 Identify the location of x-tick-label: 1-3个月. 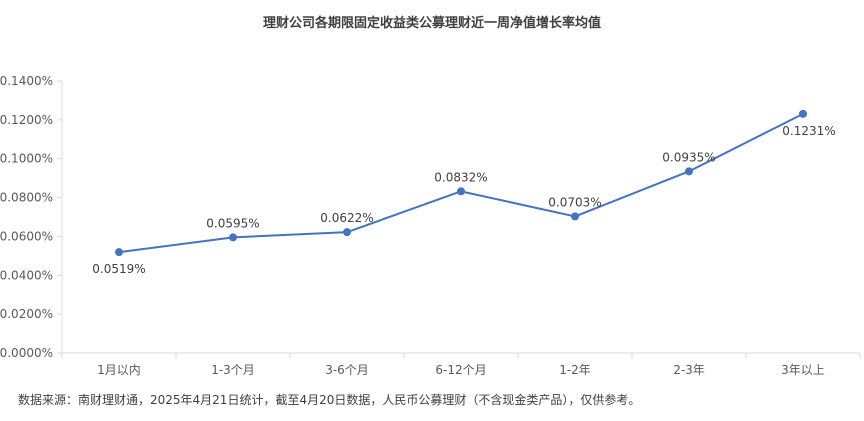
(233, 370).